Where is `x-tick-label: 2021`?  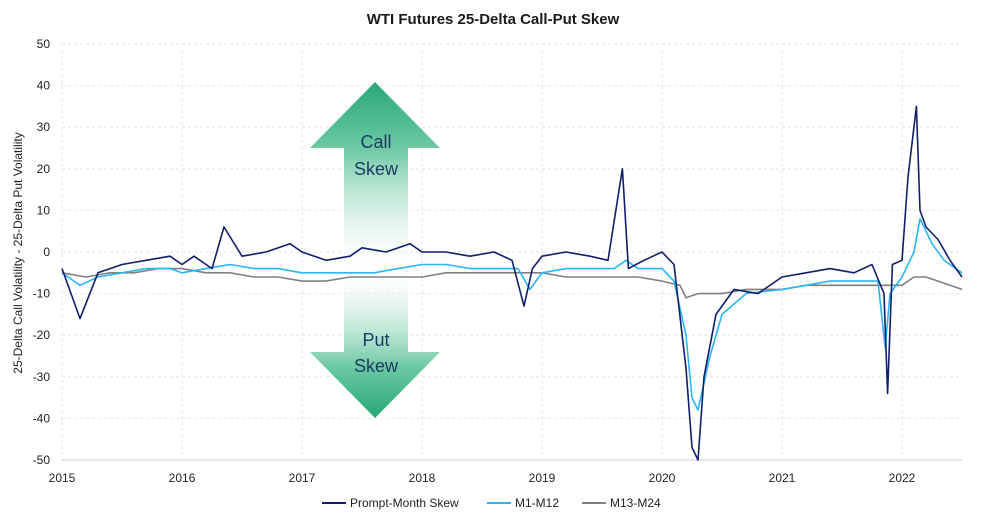
x-tick-label: 2021 is located at coordinates (782, 478).